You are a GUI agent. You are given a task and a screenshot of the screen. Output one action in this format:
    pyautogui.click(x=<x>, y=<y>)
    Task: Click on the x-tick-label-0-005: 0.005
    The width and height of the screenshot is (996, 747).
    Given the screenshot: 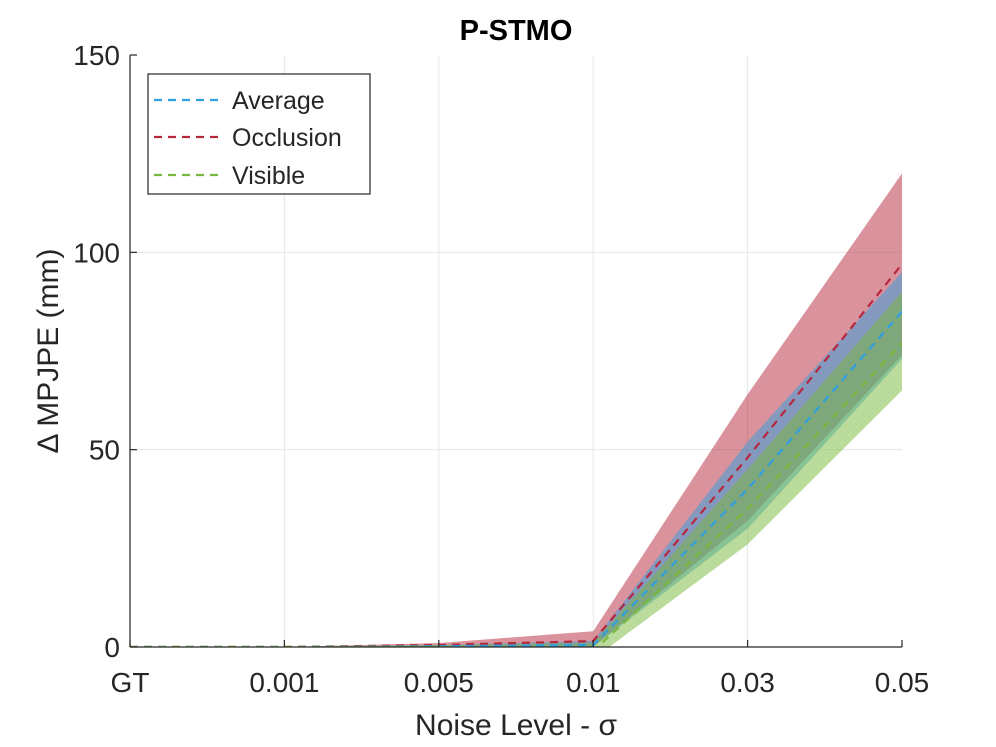 What is the action you would take?
    pyautogui.click(x=439, y=682)
    